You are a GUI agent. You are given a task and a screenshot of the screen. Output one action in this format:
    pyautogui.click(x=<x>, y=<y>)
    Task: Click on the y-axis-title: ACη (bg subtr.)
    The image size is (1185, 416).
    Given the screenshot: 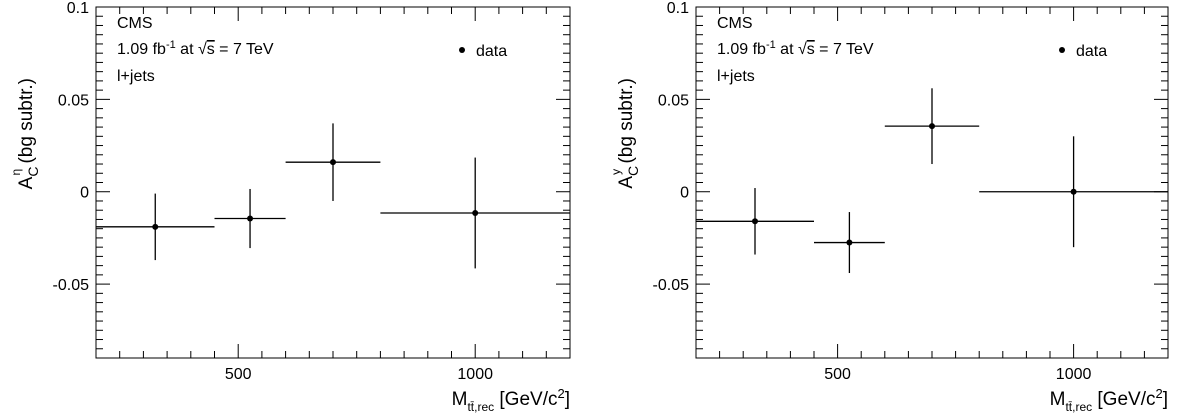 What is the action you would take?
    pyautogui.click(x=25, y=133)
    